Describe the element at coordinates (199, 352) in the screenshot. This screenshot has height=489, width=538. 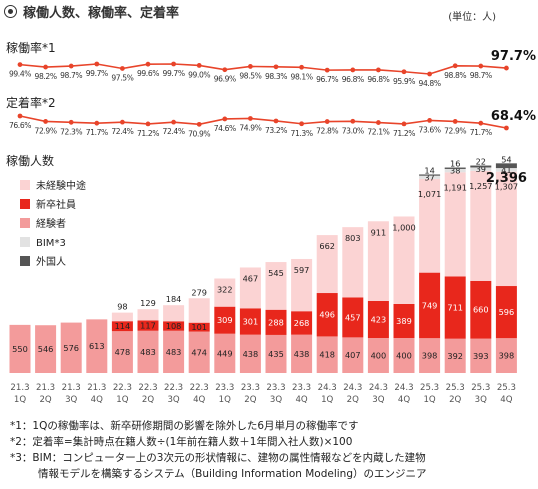
I see `bar-label-experienced-7: 474` at that location.